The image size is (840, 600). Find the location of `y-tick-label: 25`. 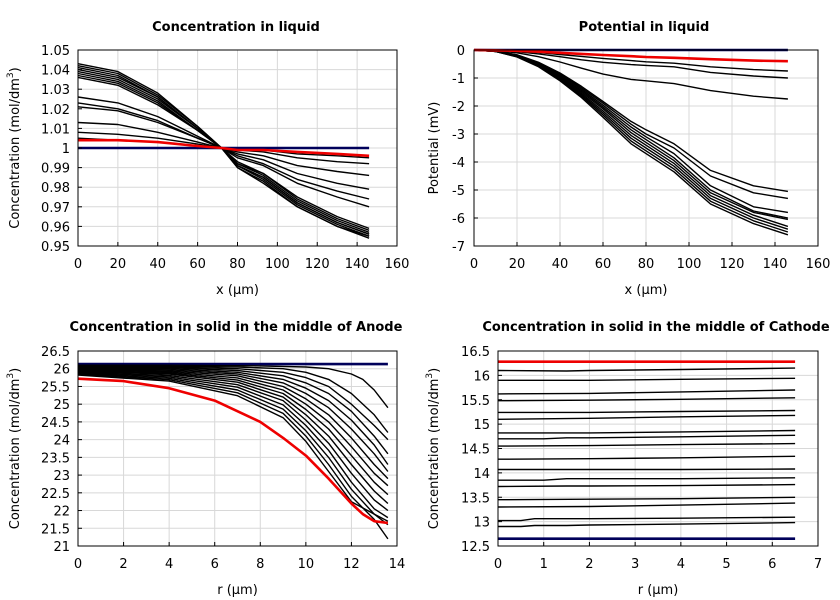

y-tick-label: 25 is located at coordinates (61, 405).